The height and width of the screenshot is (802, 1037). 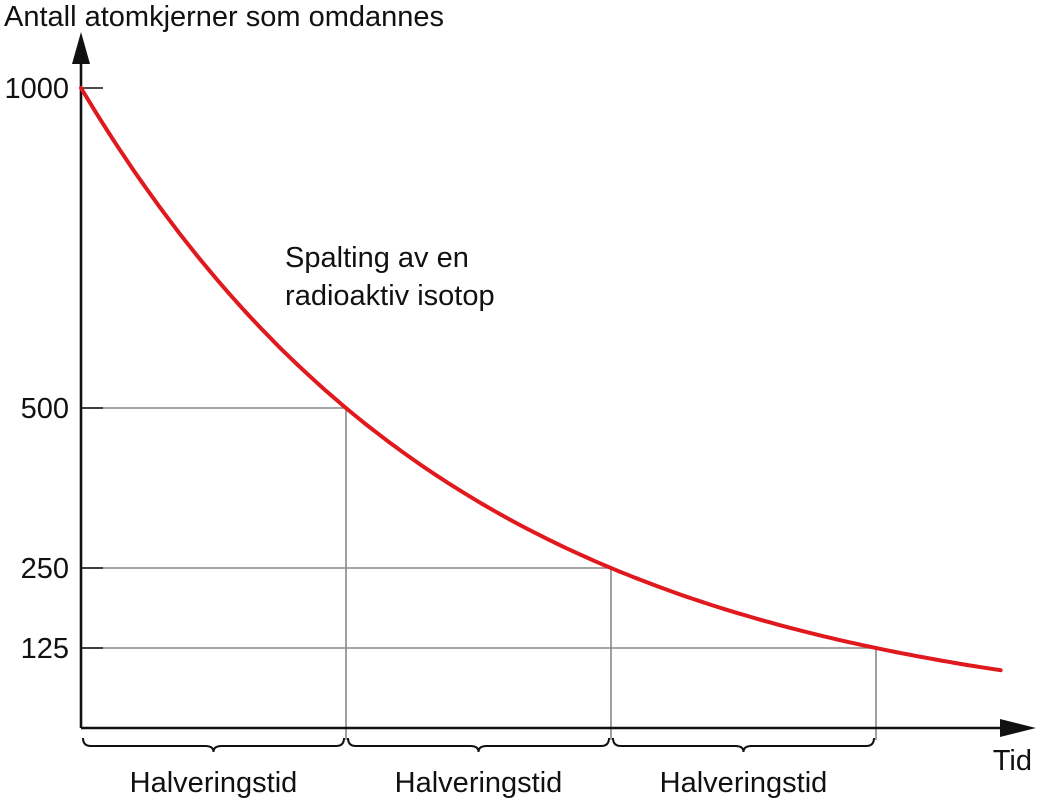 What do you see at coordinates (390, 296) in the screenshot?
I see `annotation-line-2: radioaktiv isotop` at bounding box center [390, 296].